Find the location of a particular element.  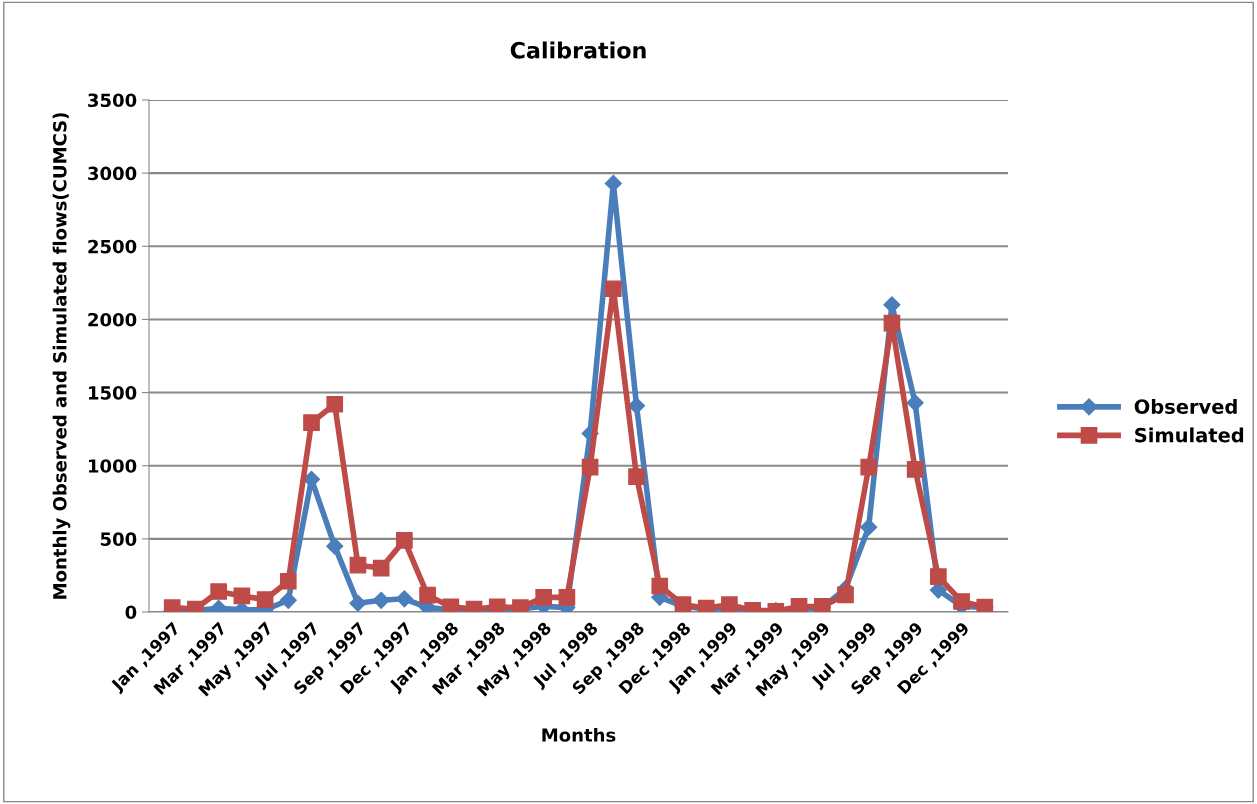

y-tick-label: 1500 is located at coordinates (112, 393).